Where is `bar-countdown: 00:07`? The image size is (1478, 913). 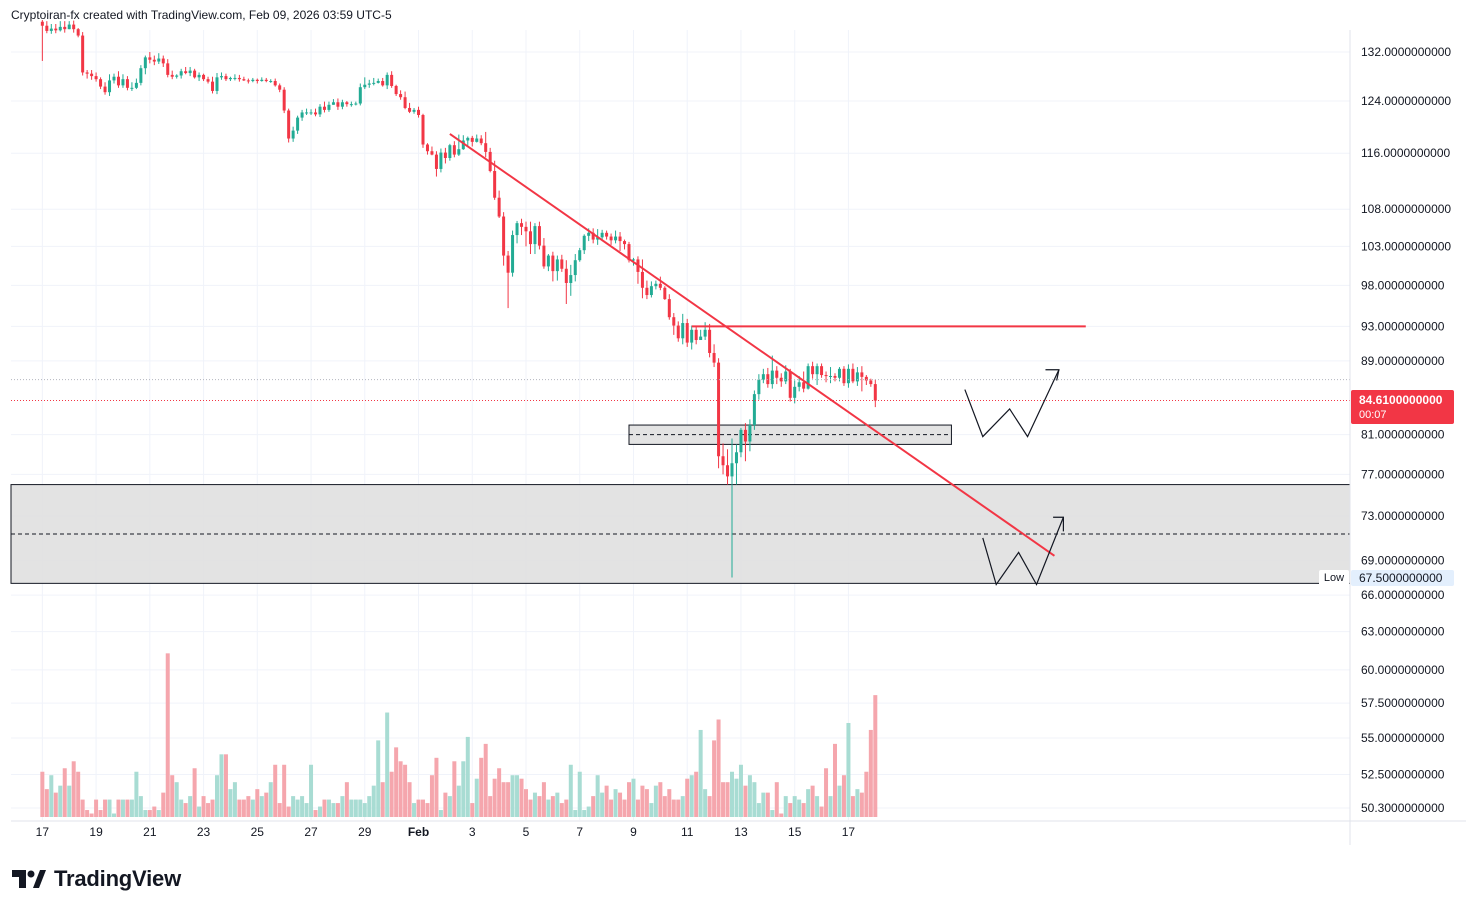
bar-countdown: 00:07 is located at coordinates (1373, 415).